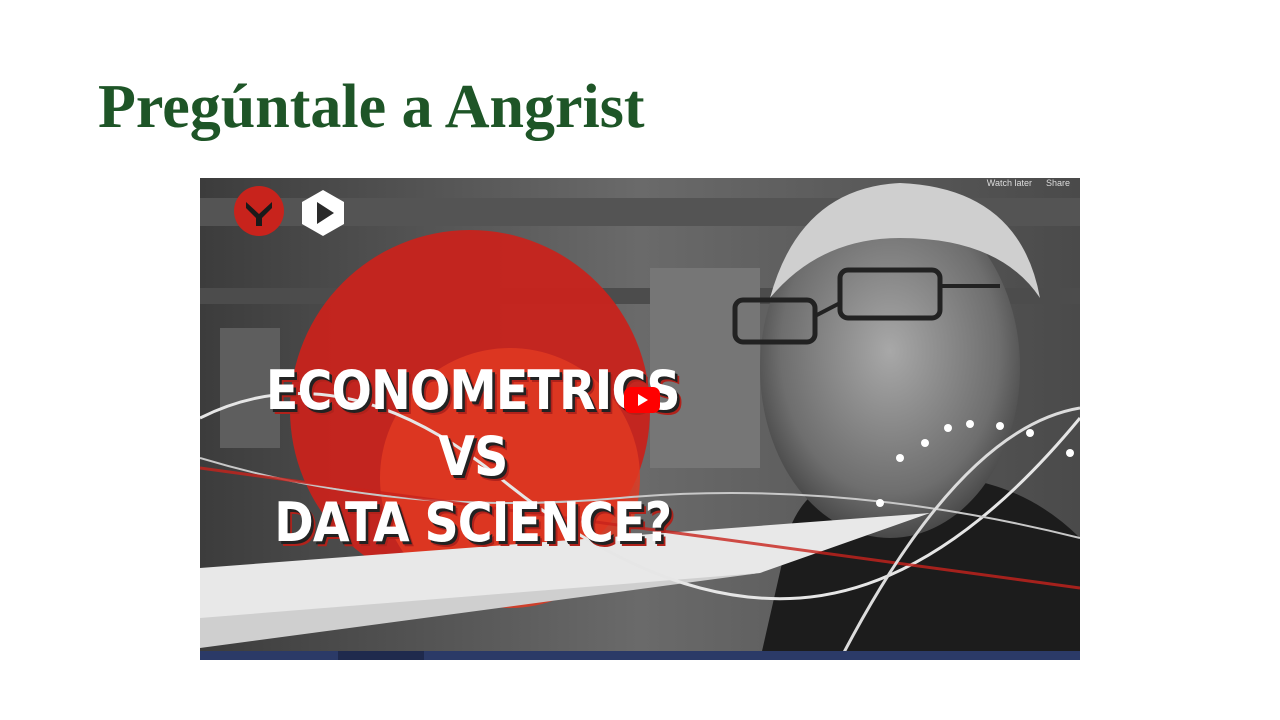 This screenshot has width=1280, height=720. What do you see at coordinates (381, 655) in the screenshot?
I see `progress-buffer-segment` at bounding box center [381, 655].